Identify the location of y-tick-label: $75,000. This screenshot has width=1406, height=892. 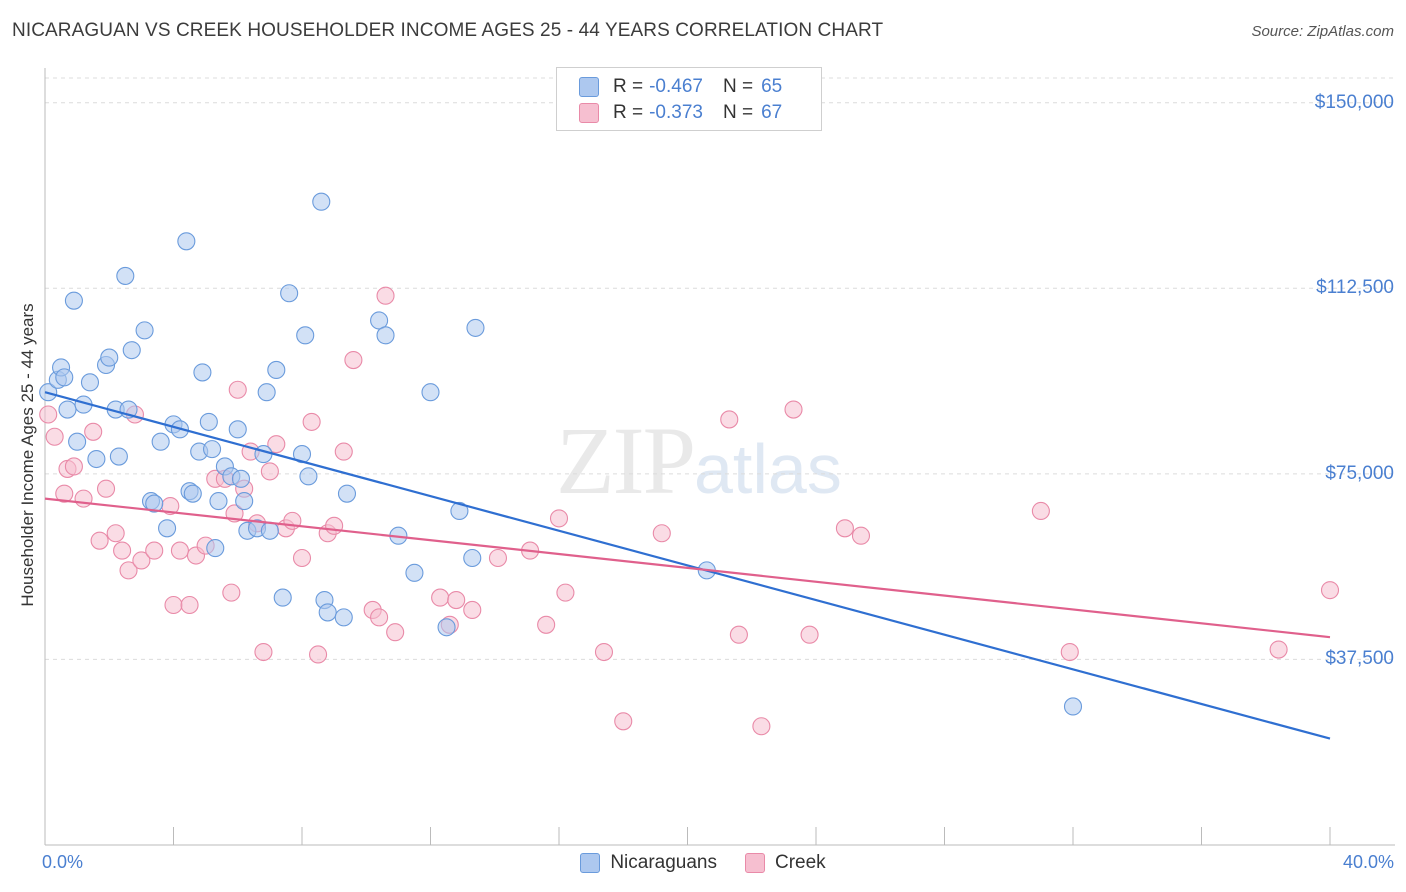
(1359, 473).